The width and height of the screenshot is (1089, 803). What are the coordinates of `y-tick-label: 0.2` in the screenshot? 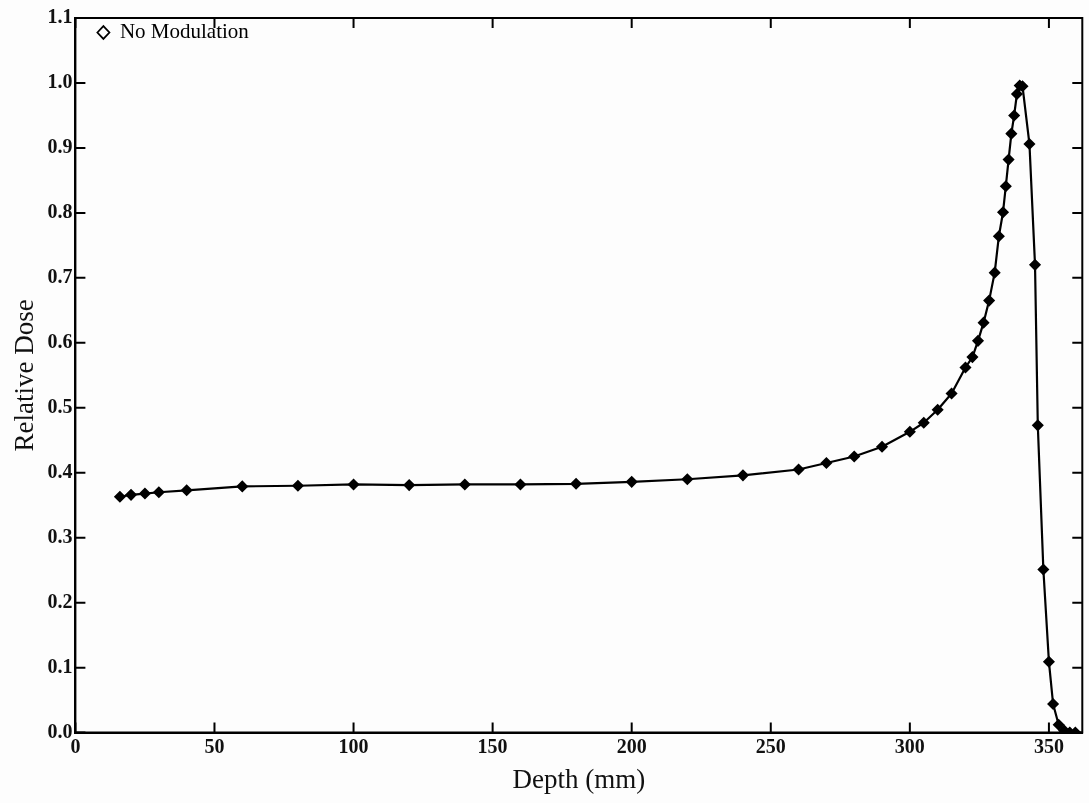 It's located at (60, 600).